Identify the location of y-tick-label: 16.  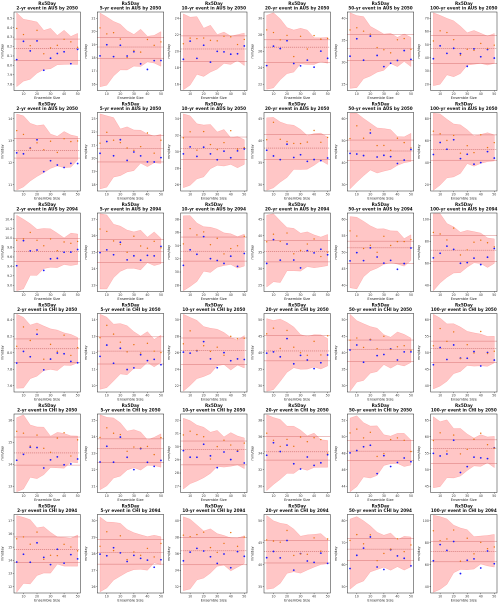
(10, 534).